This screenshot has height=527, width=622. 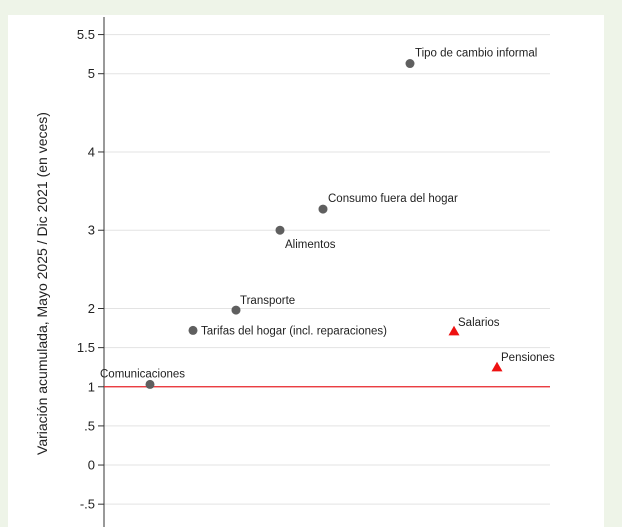 I want to click on y-tick-label-9: -.5, so click(x=87, y=504).